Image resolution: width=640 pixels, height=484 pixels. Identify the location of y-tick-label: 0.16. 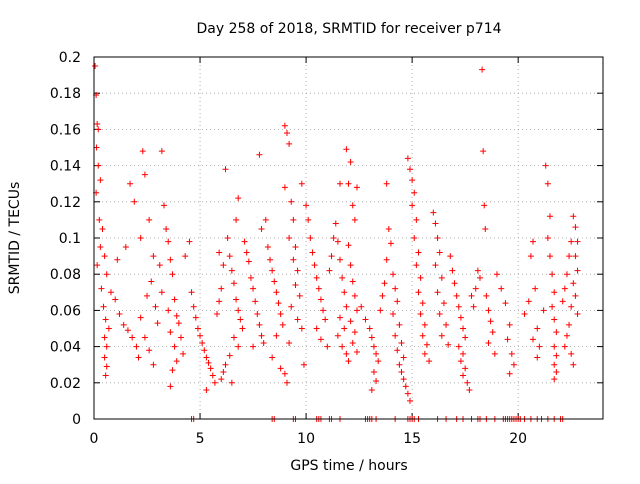
(65, 130).